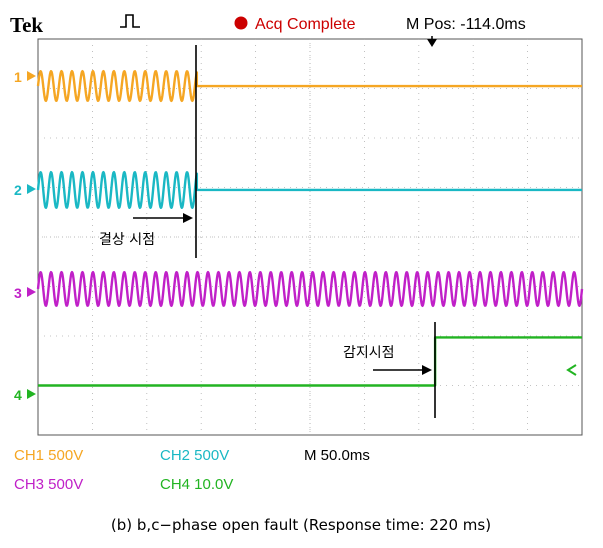 The width and height of the screenshot is (603, 548). What do you see at coordinates (309, 189) in the screenshot?
I see `trace-ch2` at bounding box center [309, 189].